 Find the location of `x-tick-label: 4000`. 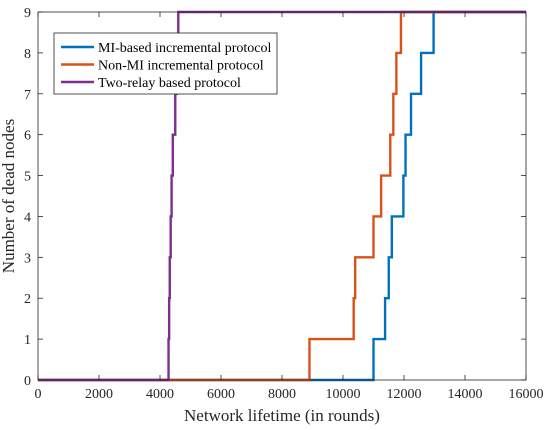

x-tick-label: 4000 is located at coordinates (160, 394).